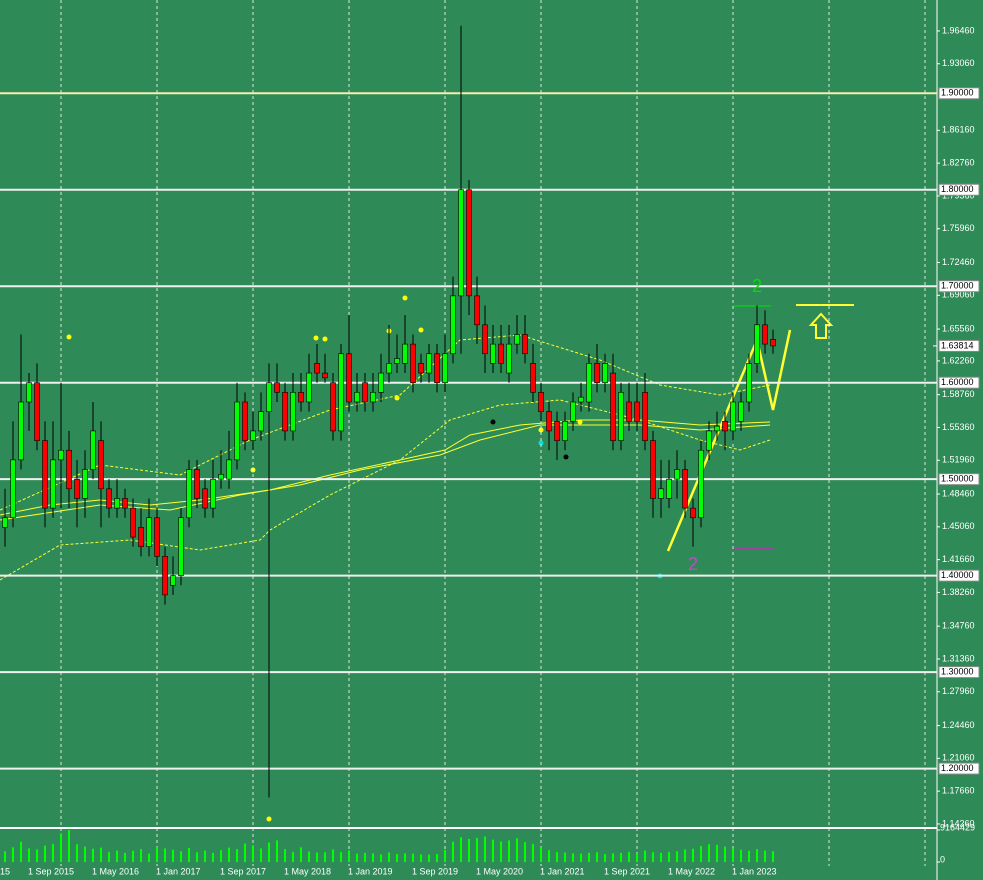 Image resolution: width=983 pixels, height=880 pixels. Describe the element at coordinates (958, 262) in the screenshot. I see `y-tick-label: 1.72460` at that location.